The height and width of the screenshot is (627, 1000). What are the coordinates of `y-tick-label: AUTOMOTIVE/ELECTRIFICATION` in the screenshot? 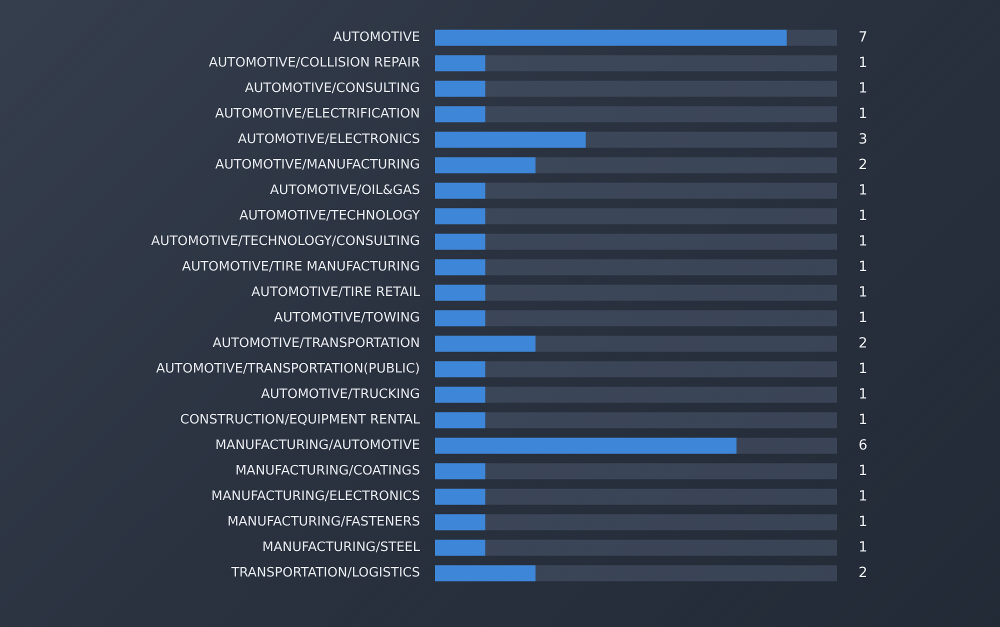 It's located at (317, 114).